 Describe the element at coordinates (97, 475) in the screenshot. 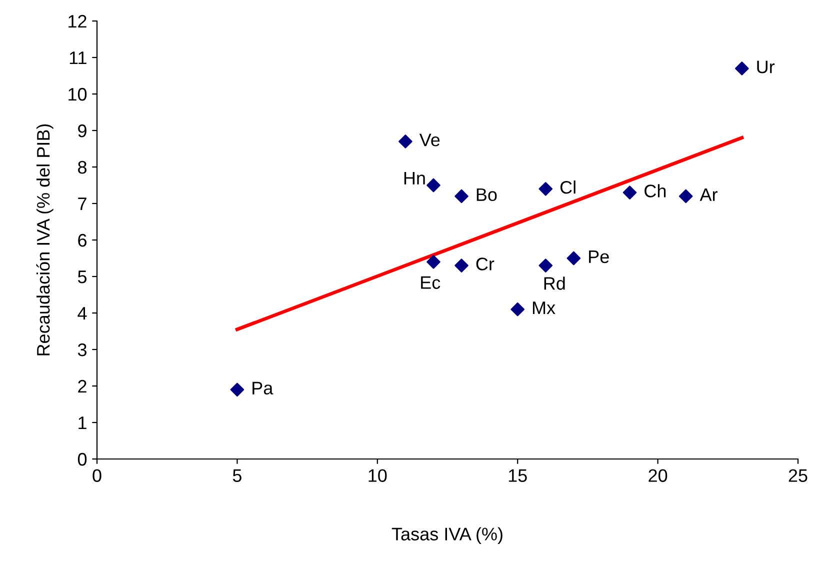

I see `x-tick-label: 0` at that location.